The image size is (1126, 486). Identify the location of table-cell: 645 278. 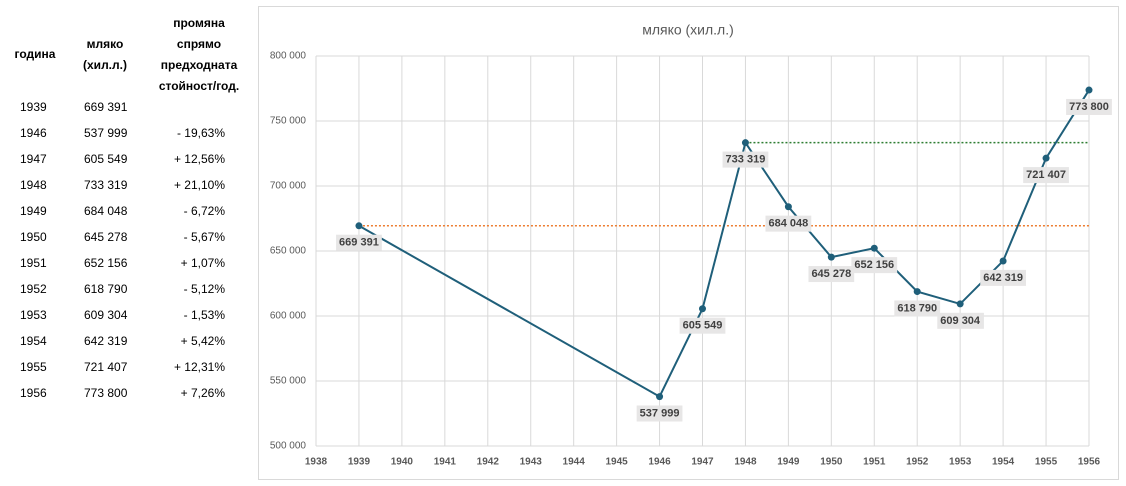
(106, 237).